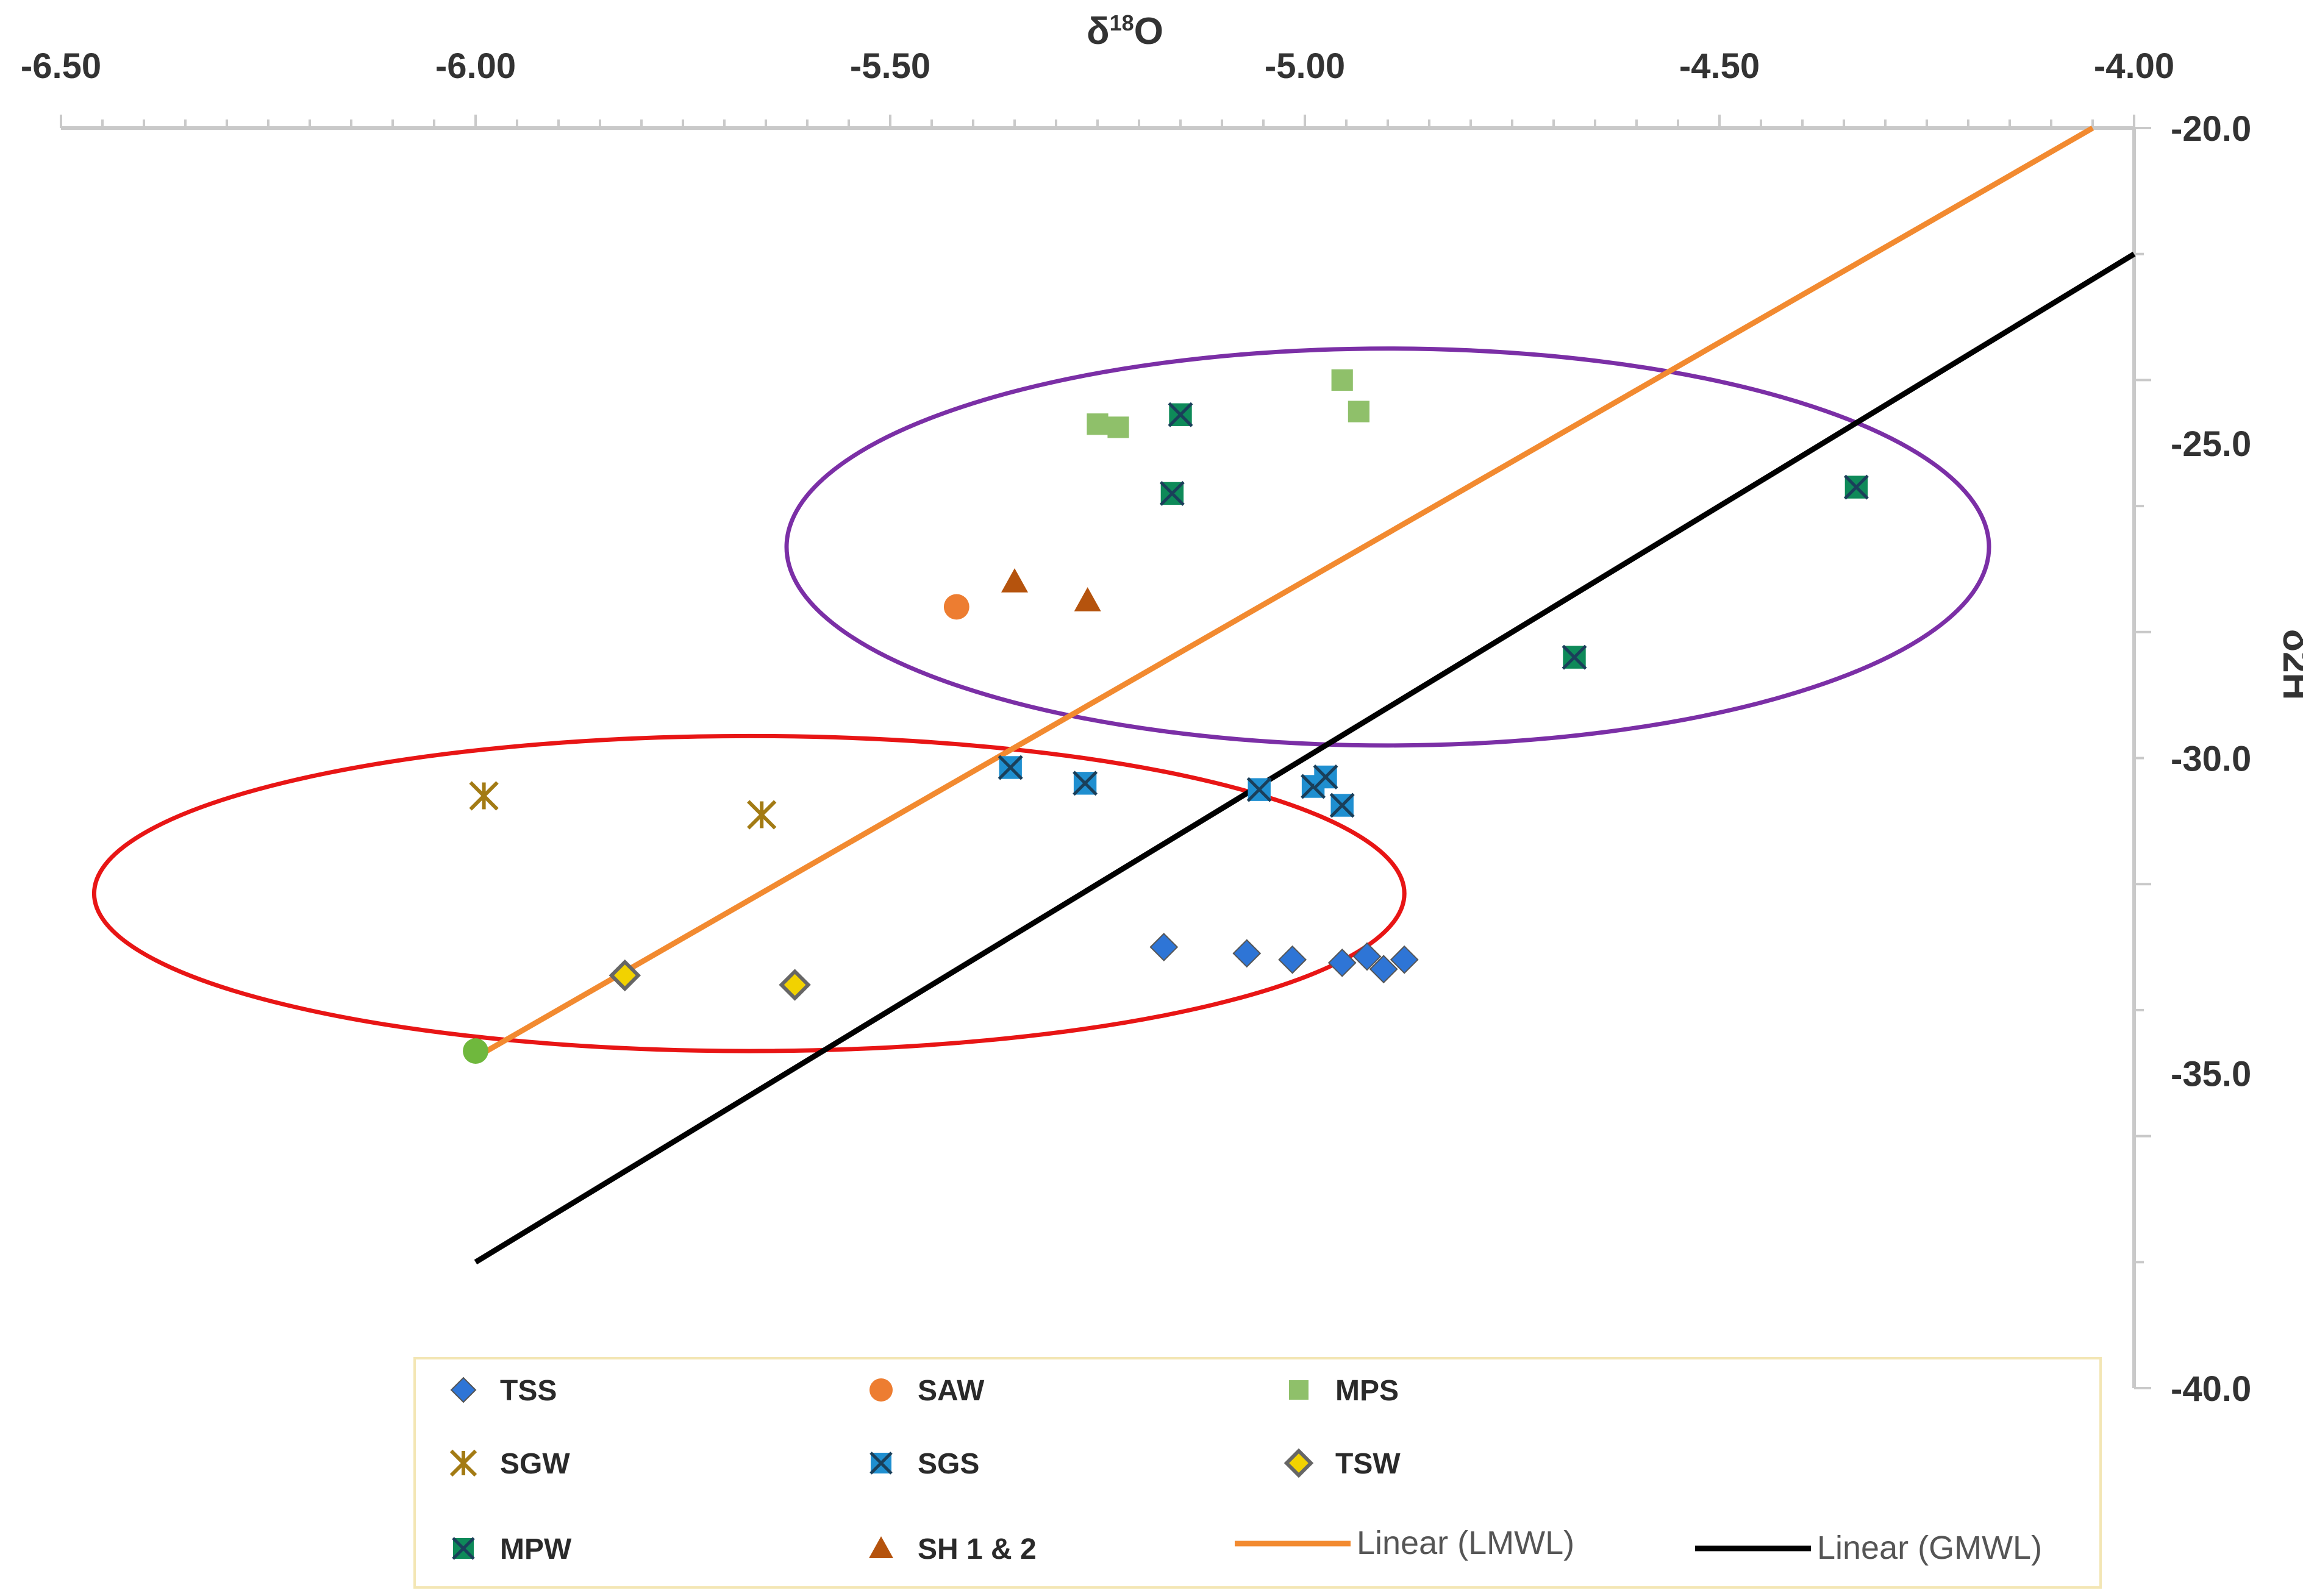 The height and width of the screenshot is (1596, 2303). I want to click on series-mpw, so click(1514, 536).